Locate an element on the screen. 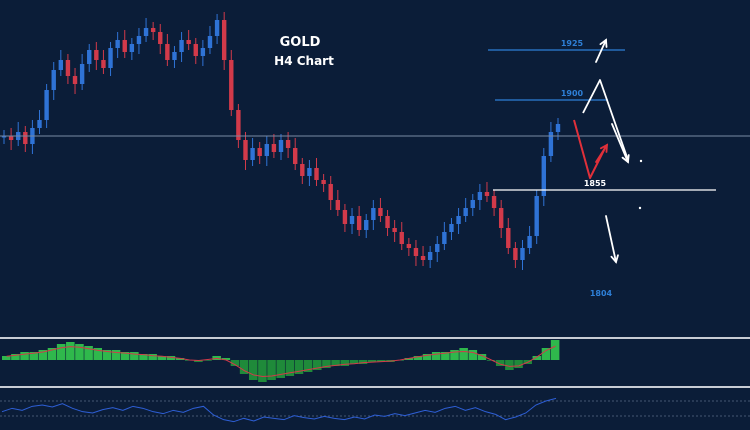 This screenshot has width=750, height=430. arrow-up-target-shaft is located at coordinates (601, 51).